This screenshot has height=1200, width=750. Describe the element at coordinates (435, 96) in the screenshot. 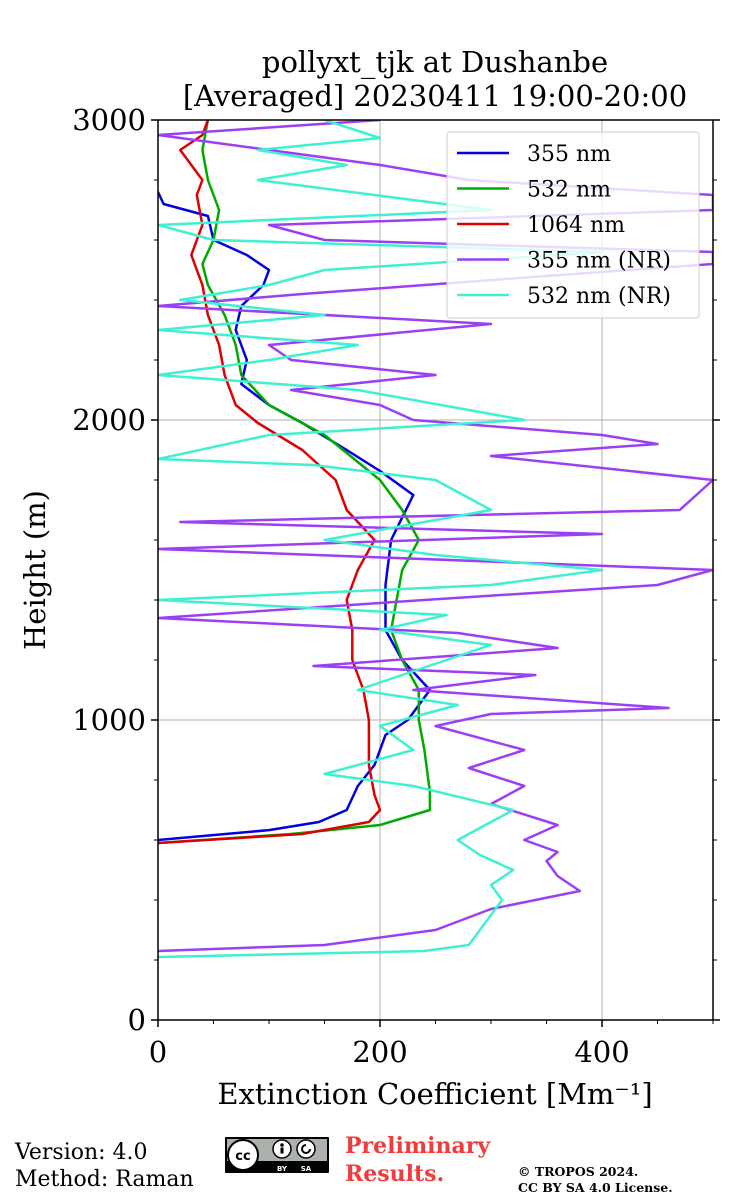

I see `chart-subtitle: [Averaged] 20230411 19:00-20:00` at that location.